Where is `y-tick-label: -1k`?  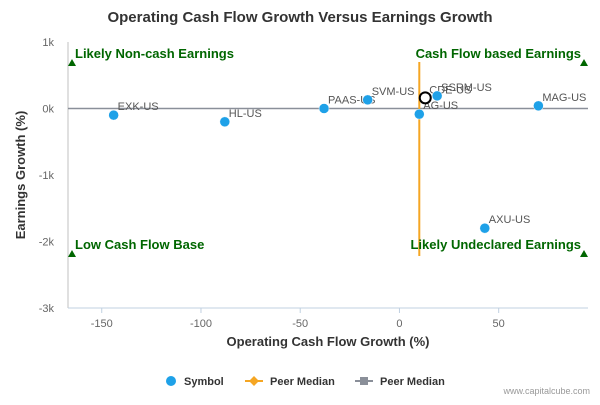 y-tick-label: -1k is located at coordinates (47, 176).